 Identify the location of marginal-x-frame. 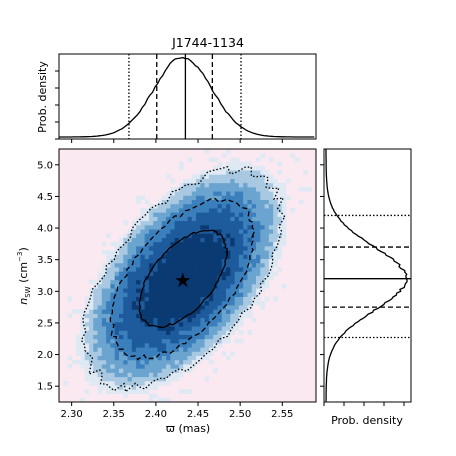
(187, 96).